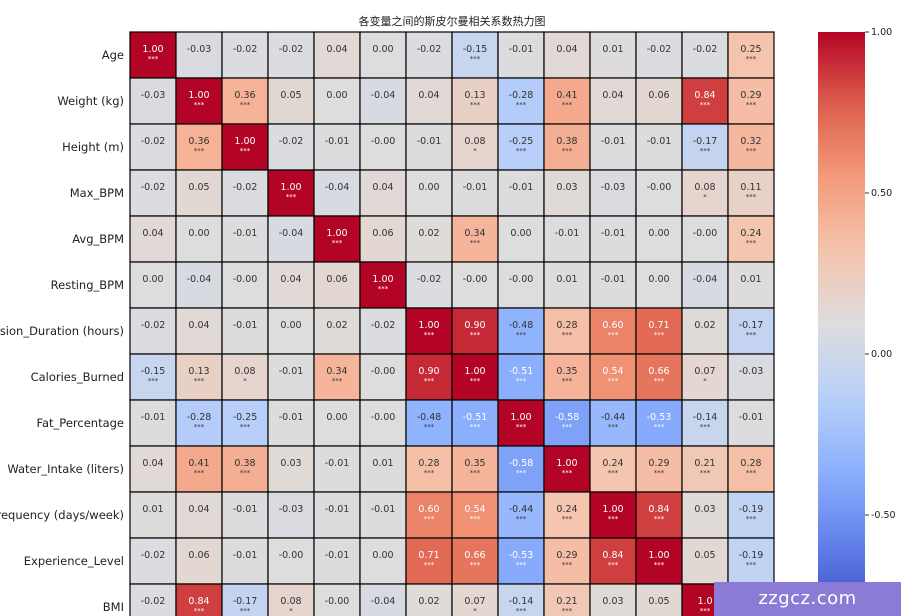  Describe the element at coordinates (612, 49) in the screenshot. I see `cell-value-label: 0.01` at that location.